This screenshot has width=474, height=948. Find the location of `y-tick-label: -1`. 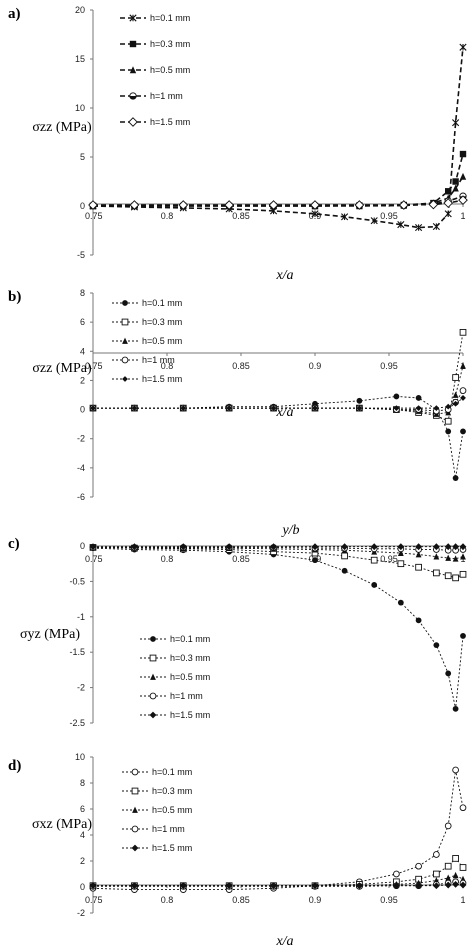

y-tick-label: -1 is located at coordinates (81, 617).